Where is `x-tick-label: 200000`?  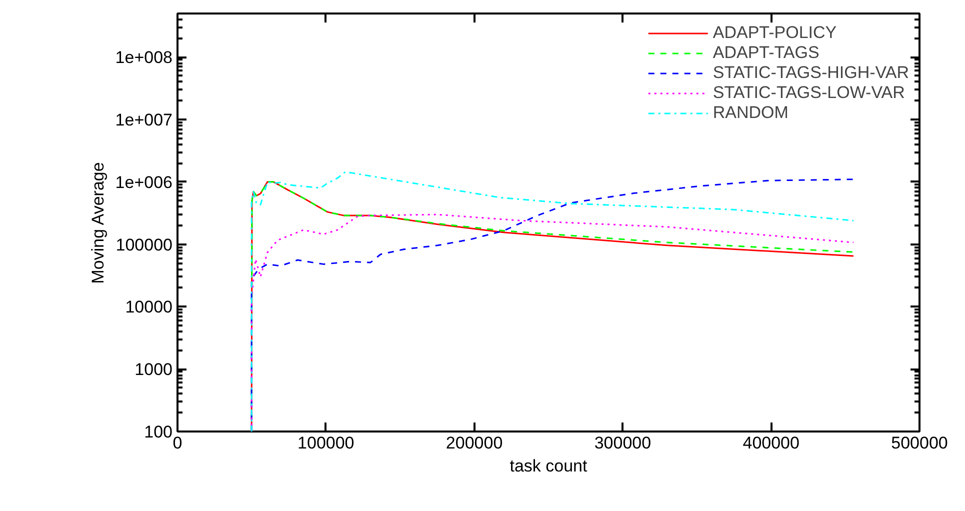
x-tick-label: 200000 is located at coordinates (474, 443).